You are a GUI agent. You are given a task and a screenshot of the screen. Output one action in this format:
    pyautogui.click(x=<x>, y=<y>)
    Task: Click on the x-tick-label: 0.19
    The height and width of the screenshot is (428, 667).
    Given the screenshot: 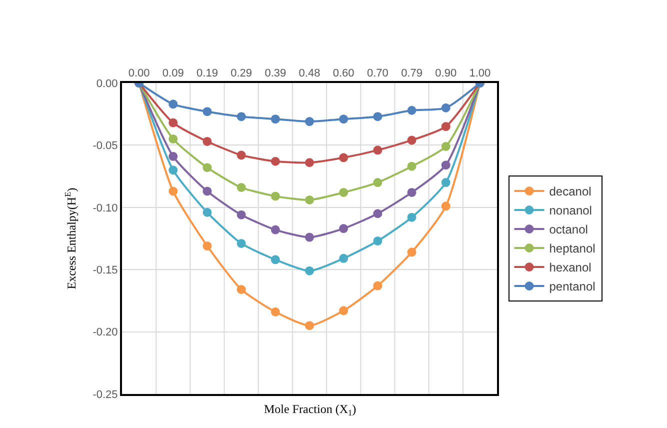 What is the action you would take?
    pyautogui.click(x=207, y=74)
    